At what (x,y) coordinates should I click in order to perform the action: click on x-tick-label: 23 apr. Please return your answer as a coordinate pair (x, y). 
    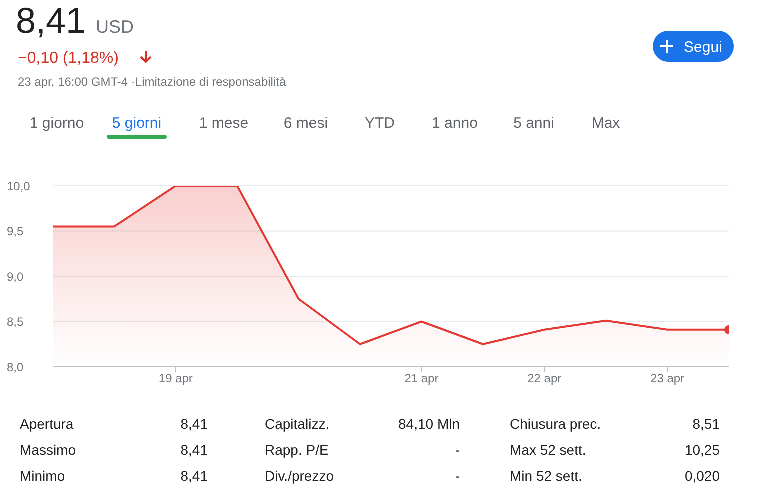
    Looking at the image, I should click on (667, 379).